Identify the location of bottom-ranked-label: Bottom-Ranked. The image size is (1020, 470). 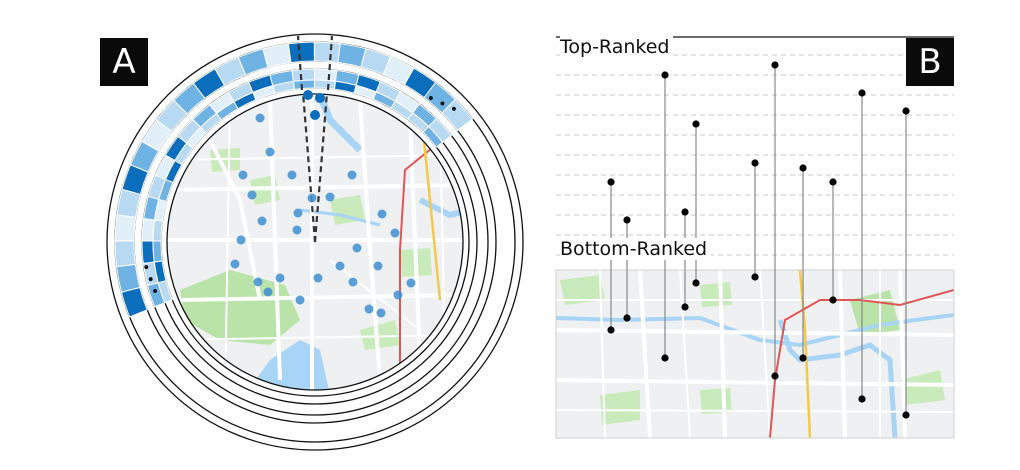
(636, 249).